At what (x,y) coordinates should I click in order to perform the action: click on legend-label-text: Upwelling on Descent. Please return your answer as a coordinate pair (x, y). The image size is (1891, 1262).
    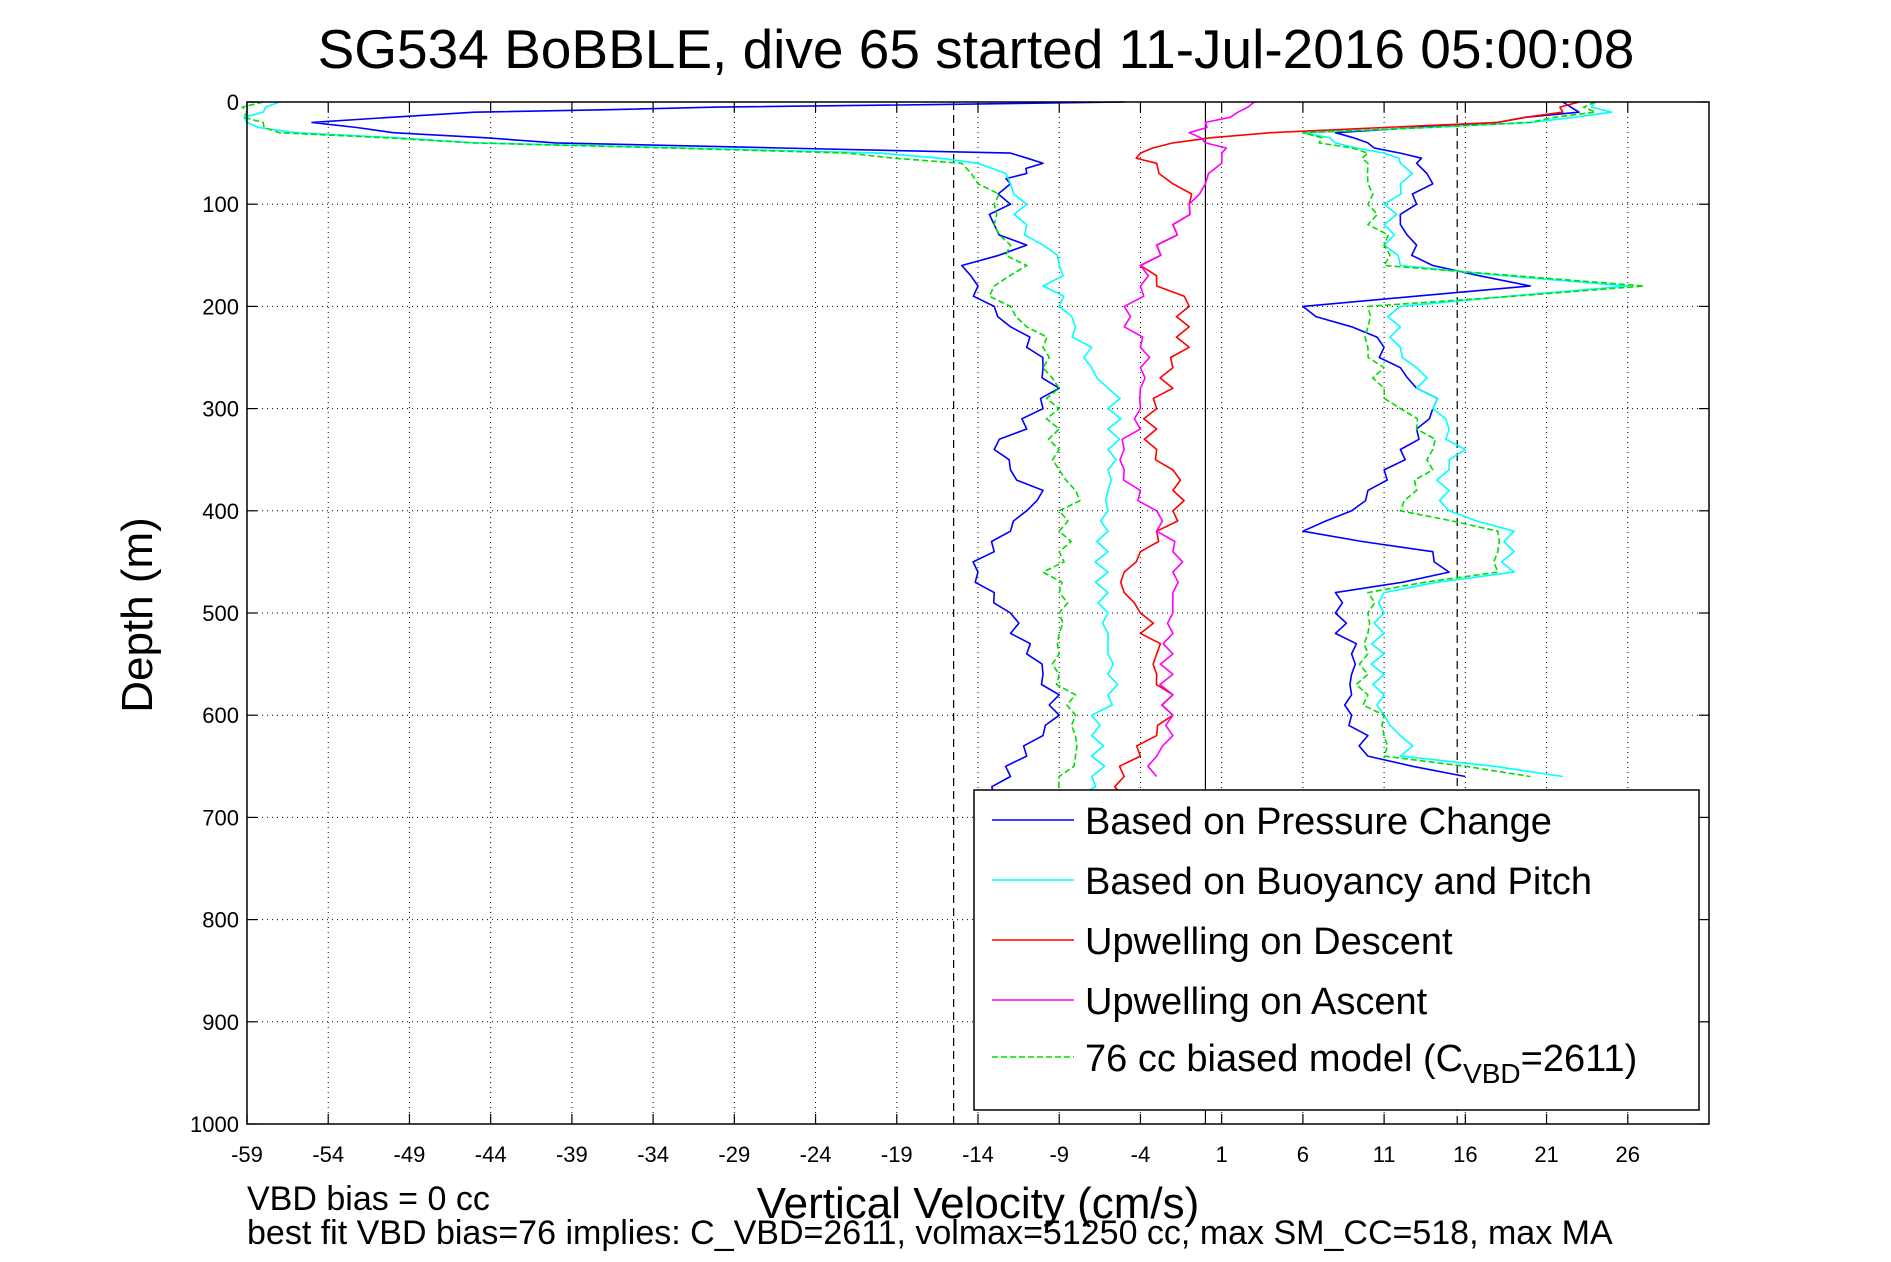
    Looking at the image, I should click on (1269, 942).